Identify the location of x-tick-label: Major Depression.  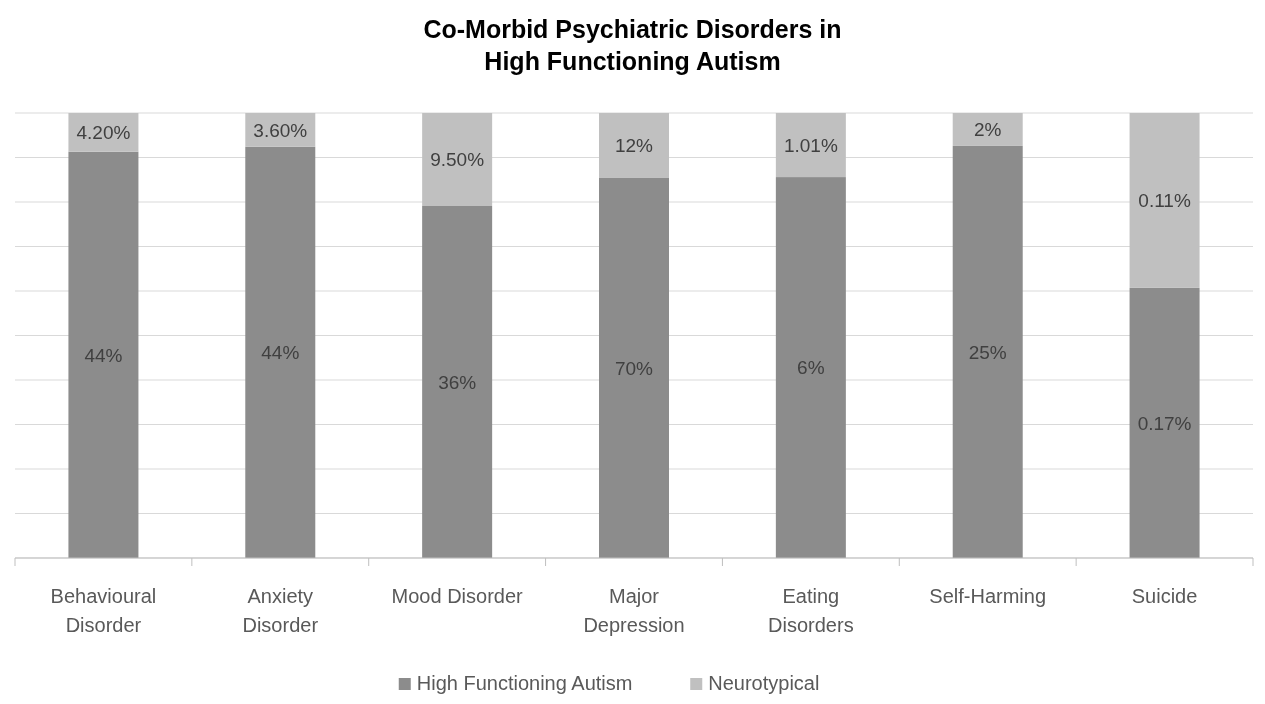
(634, 610).